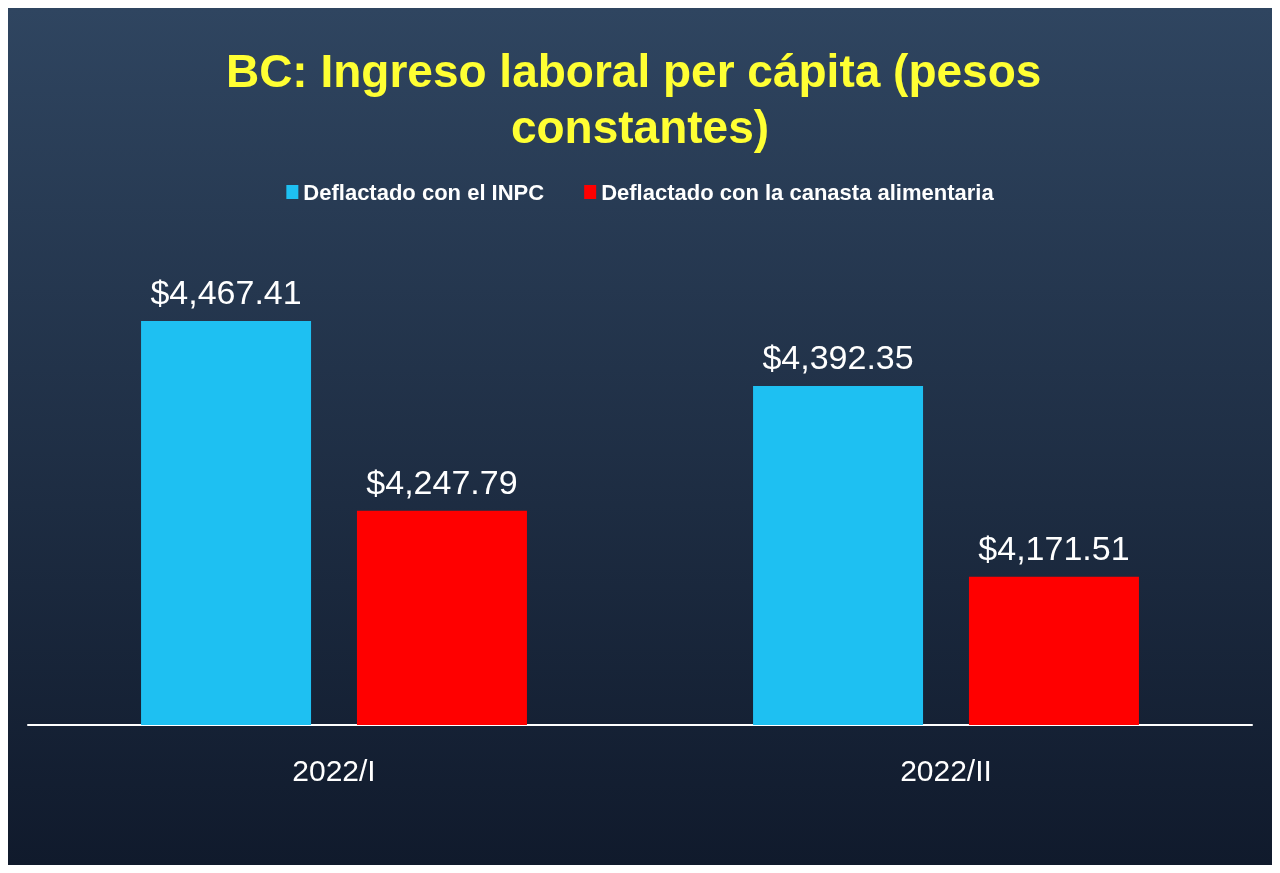 This screenshot has width=1280, height=873. Describe the element at coordinates (1054, 547) in the screenshot. I see `data-label: $4,171.51` at that location.